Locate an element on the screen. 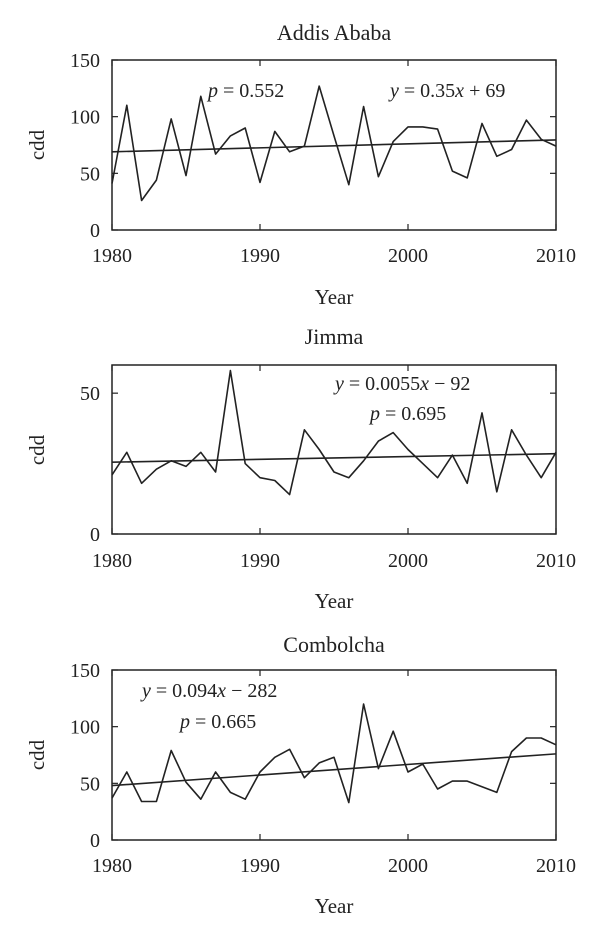 This screenshot has height=933, width=600. p-value-annotation: p = 0.552 is located at coordinates (245, 91).